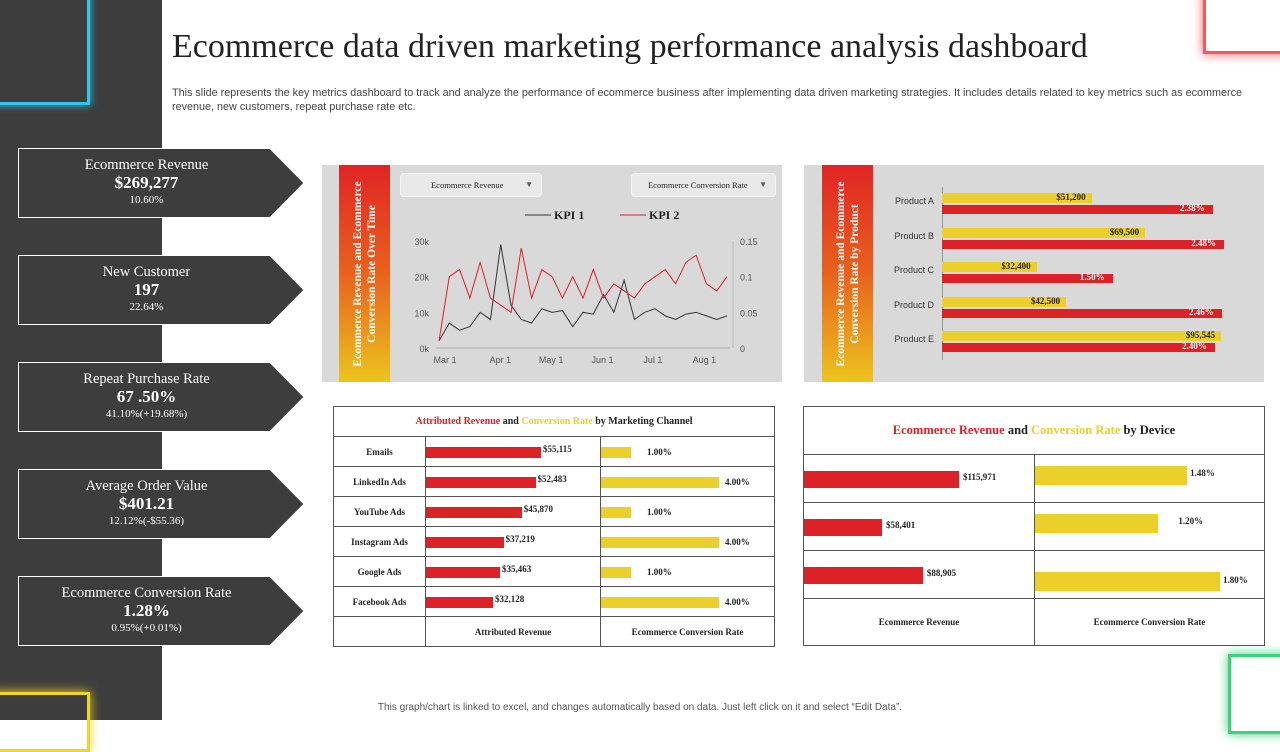 The height and width of the screenshot is (752, 1280). What do you see at coordinates (554, 541) in the screenshot?
I see `table-row: Instagram Ads $37,219 4.00%` at bounding box center [554, 541].